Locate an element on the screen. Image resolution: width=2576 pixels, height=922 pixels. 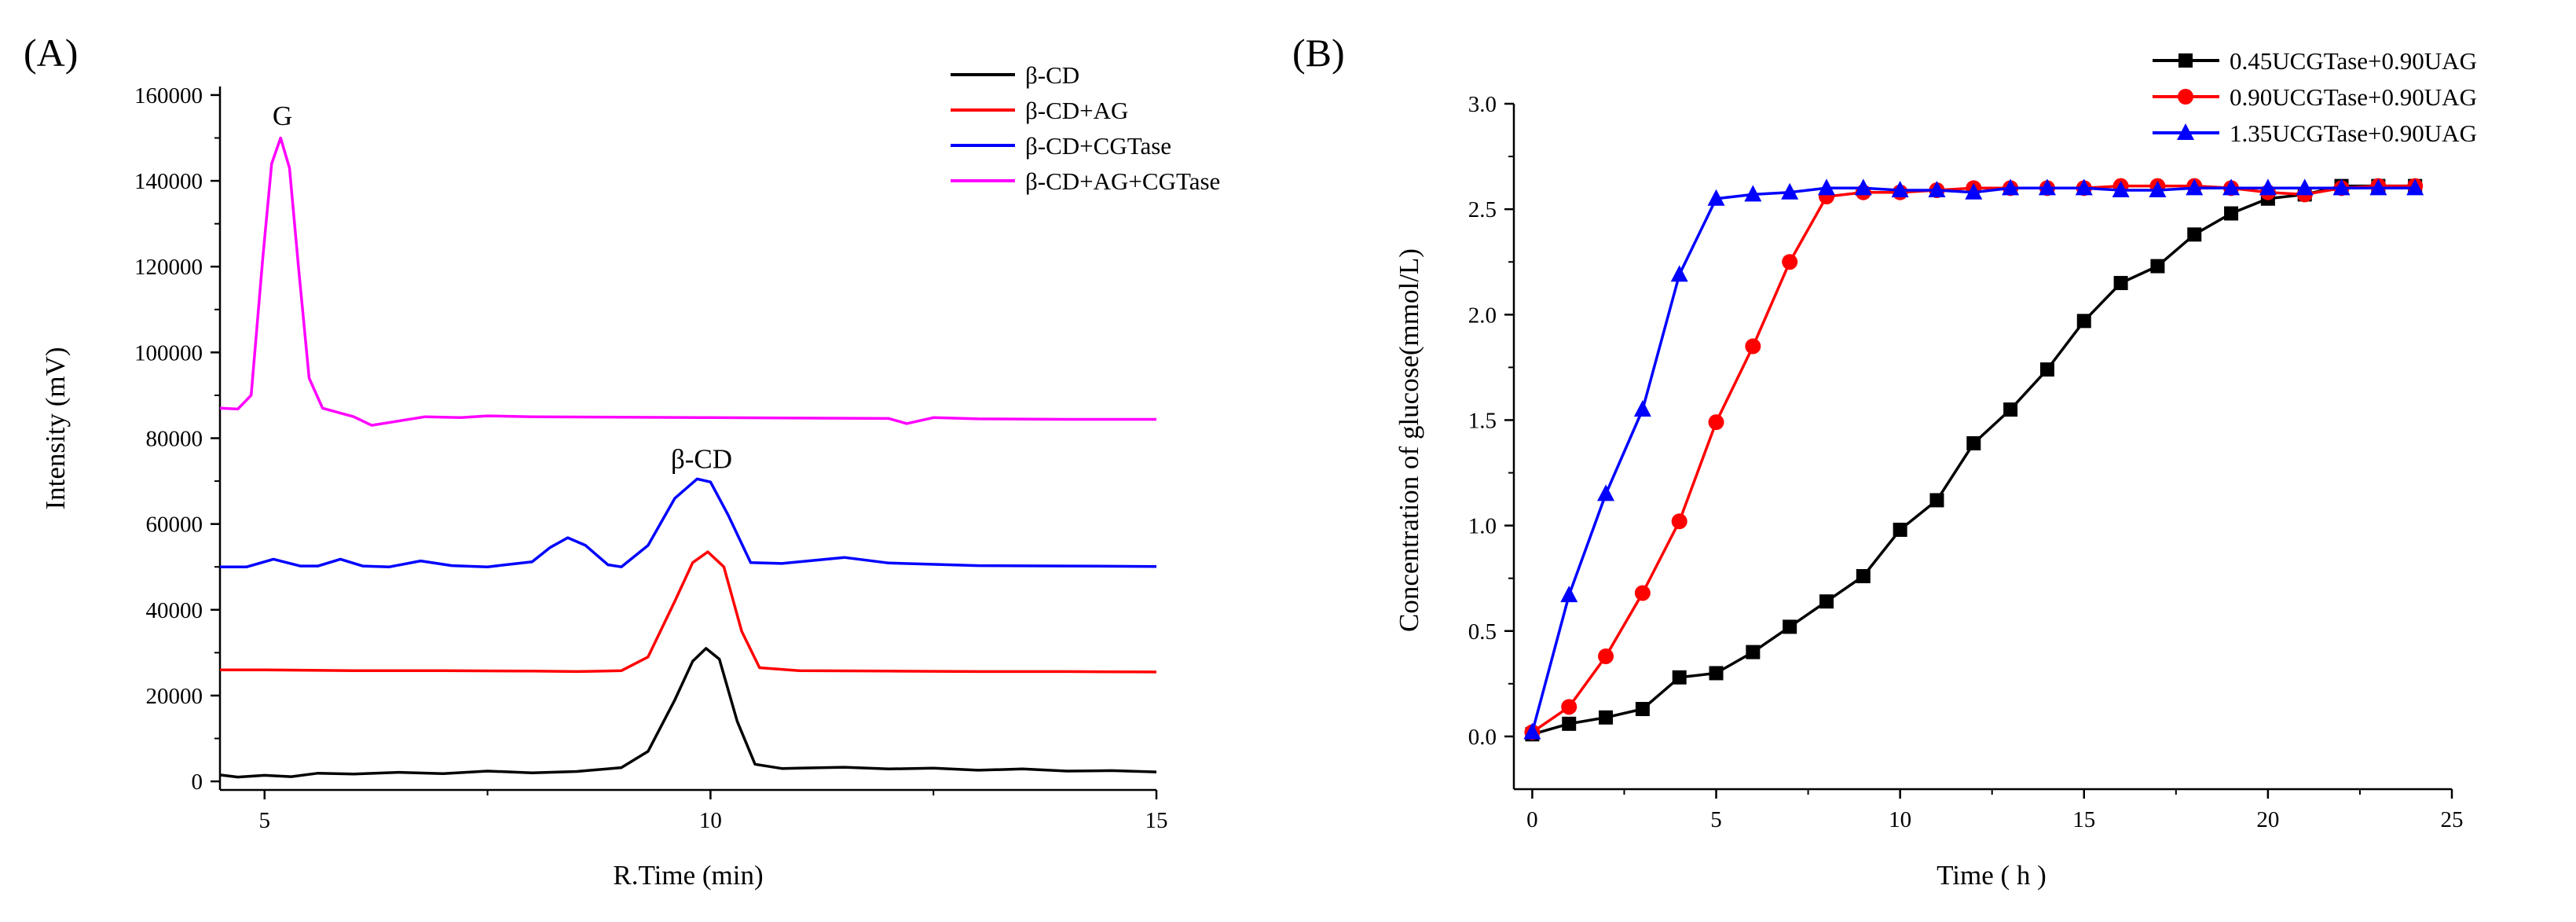
panel-a-x-tick-label: 5 is located at coordinates (265, 821).